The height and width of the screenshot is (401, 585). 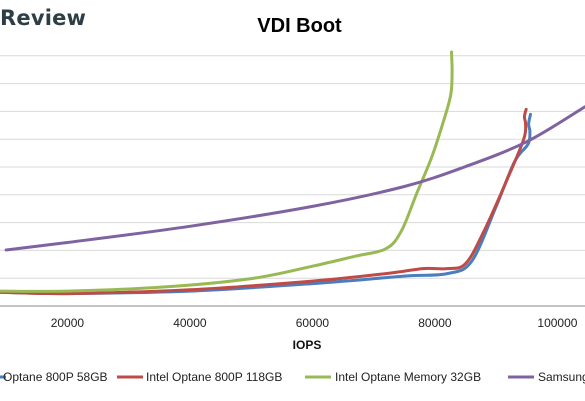 I want to click on x-tick-label: 20000, so click(x=68, y=323).